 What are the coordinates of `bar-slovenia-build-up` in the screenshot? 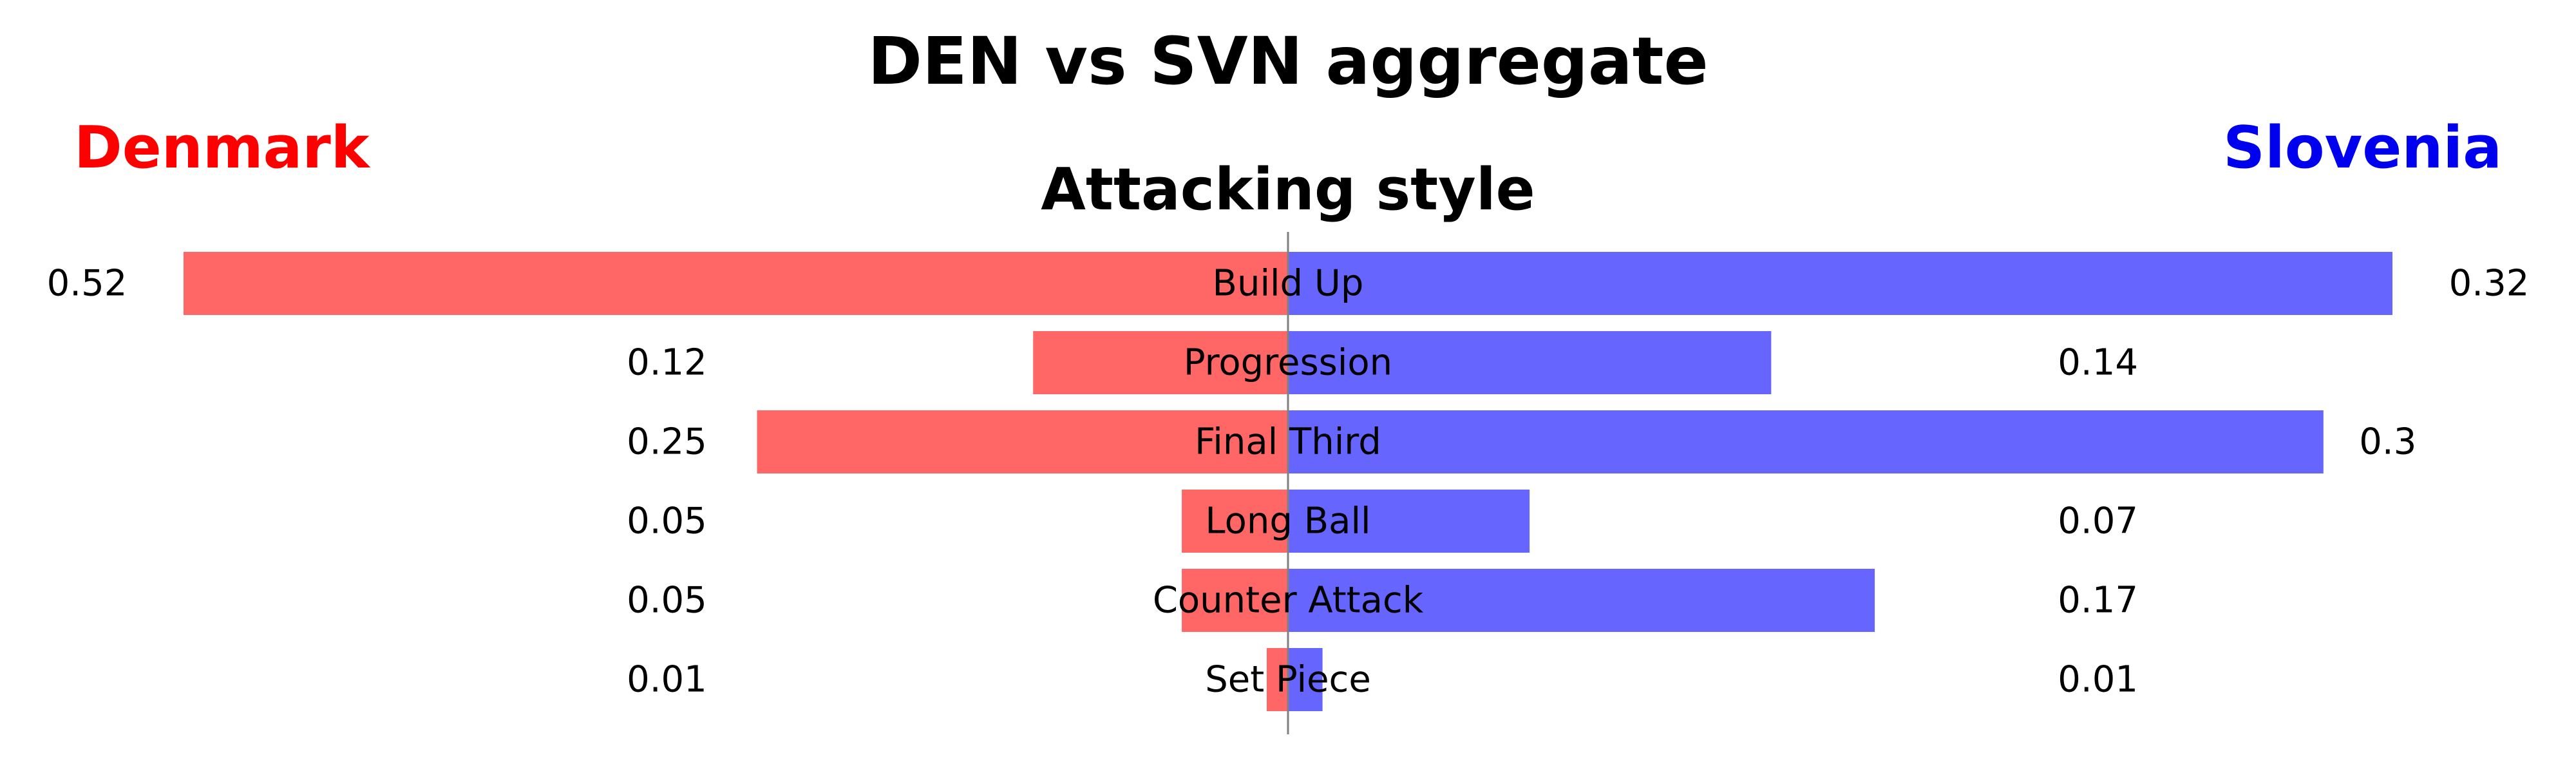 It's located at (1840, 283).